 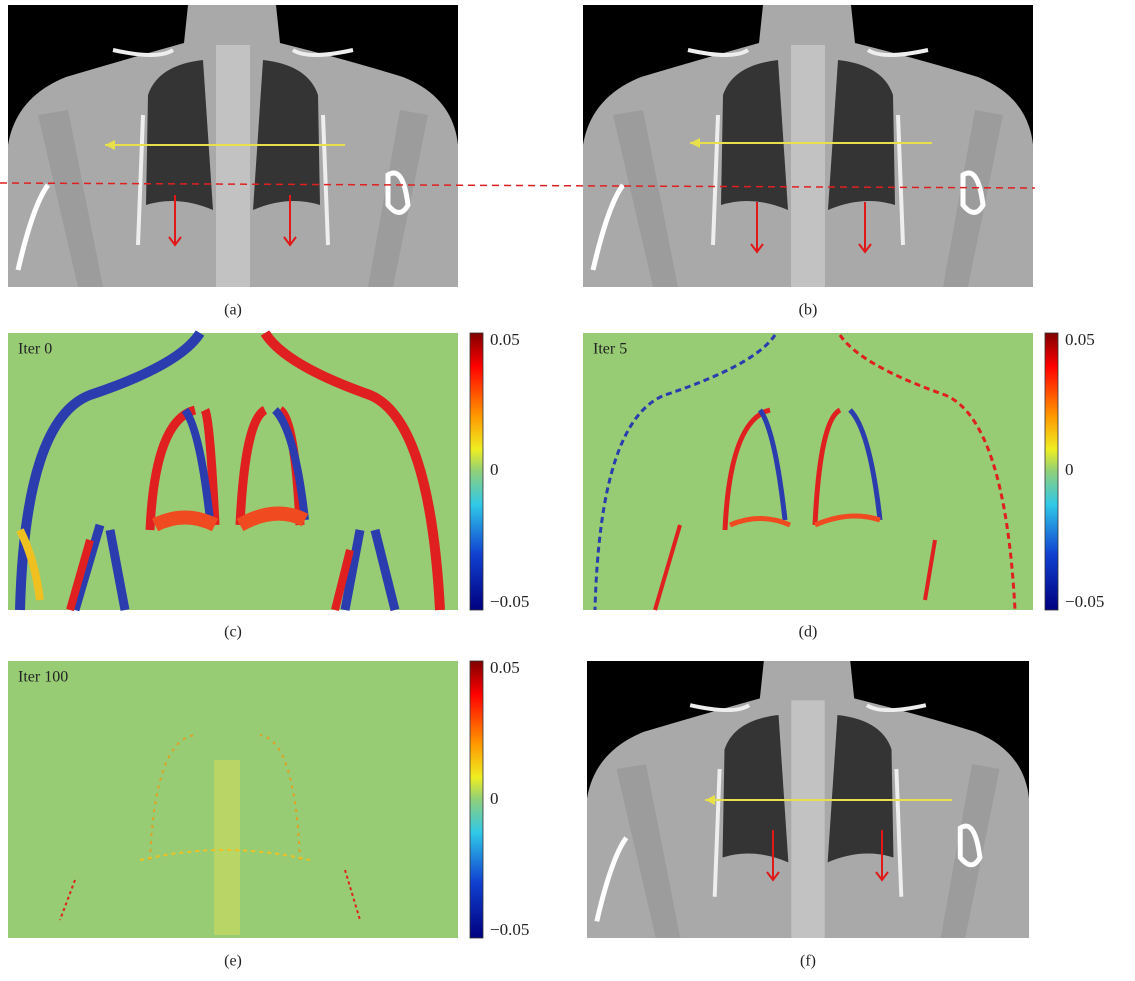 I want to click on panel-label: (c), so click(x=233, y=632).